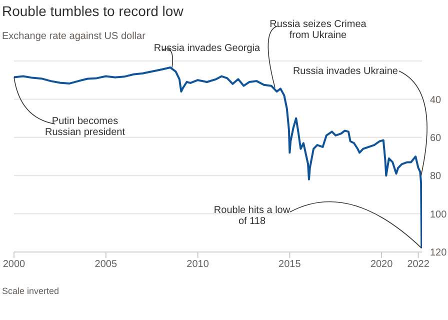 Image resolution: width=448 pixels, height=320 pixels. I want to click on chart-subtitle: Exchange rate against US dollar, so click(74, 36).